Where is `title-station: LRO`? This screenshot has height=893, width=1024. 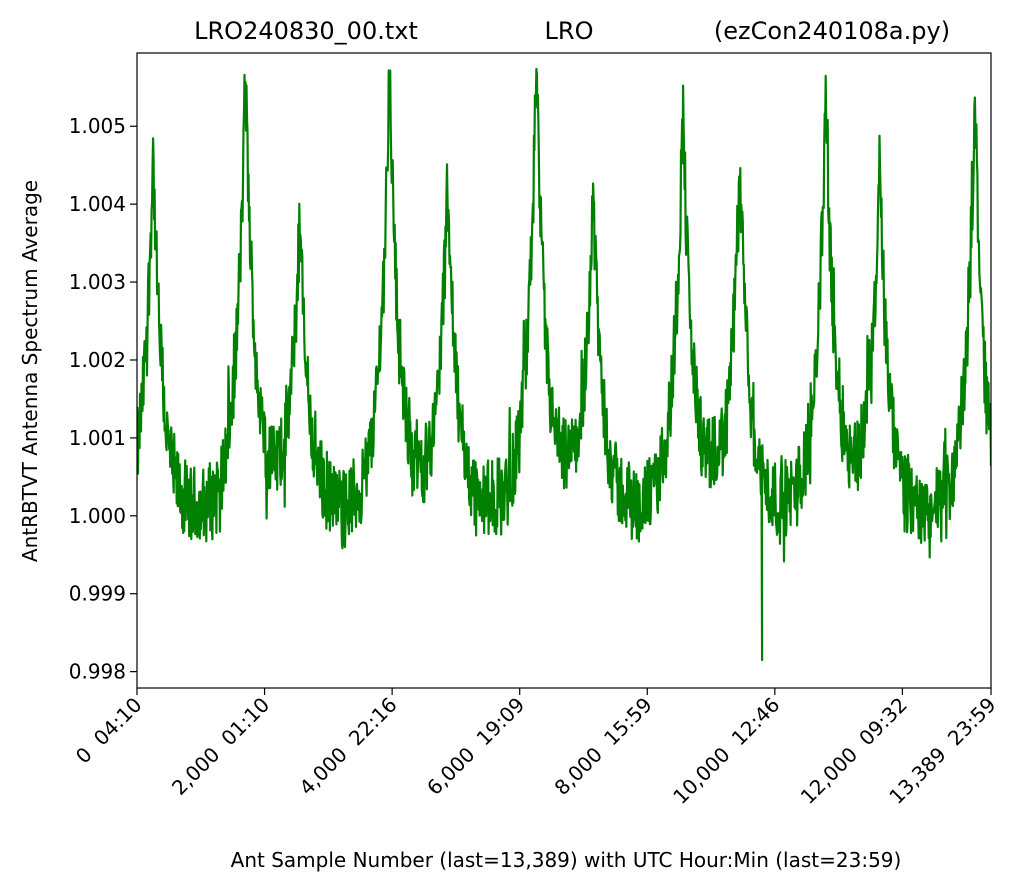 title-station: LRO is located at coordinates (569, 31).